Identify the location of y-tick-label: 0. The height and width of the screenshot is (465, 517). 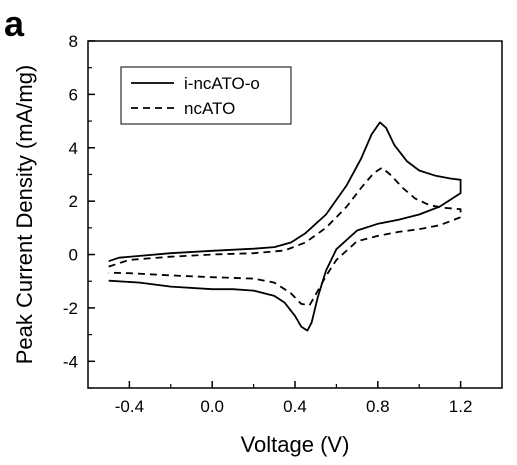
(73, 255).